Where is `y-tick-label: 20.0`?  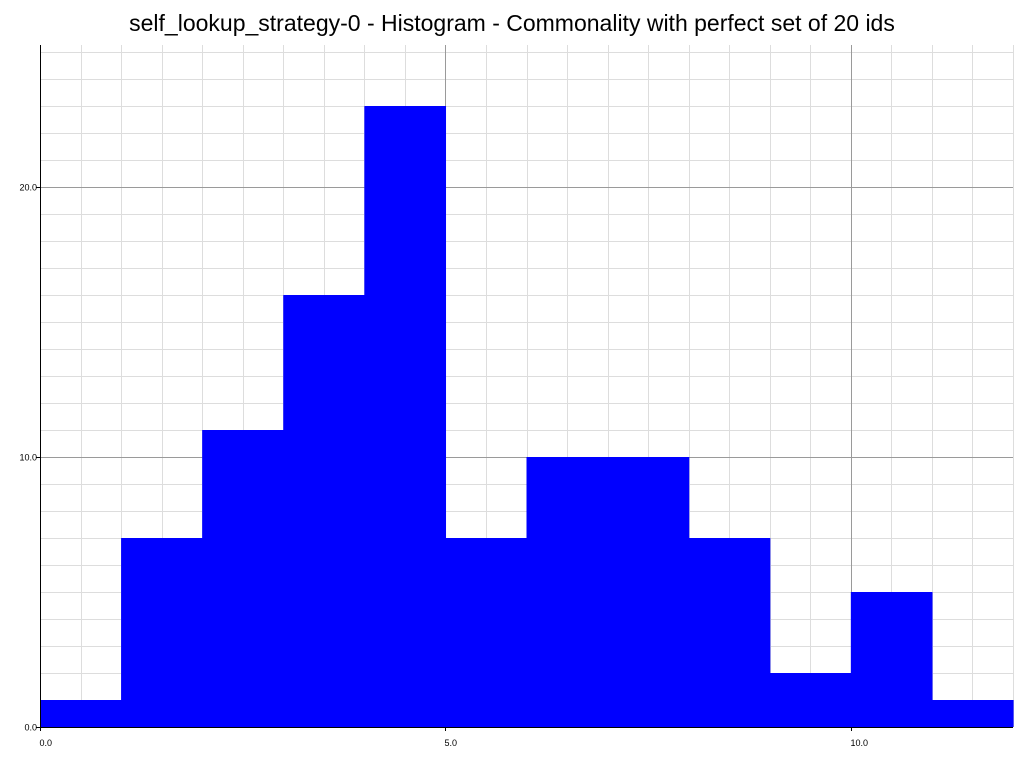 y-tick-label: 20.0 is located at coordinates (28, 188).